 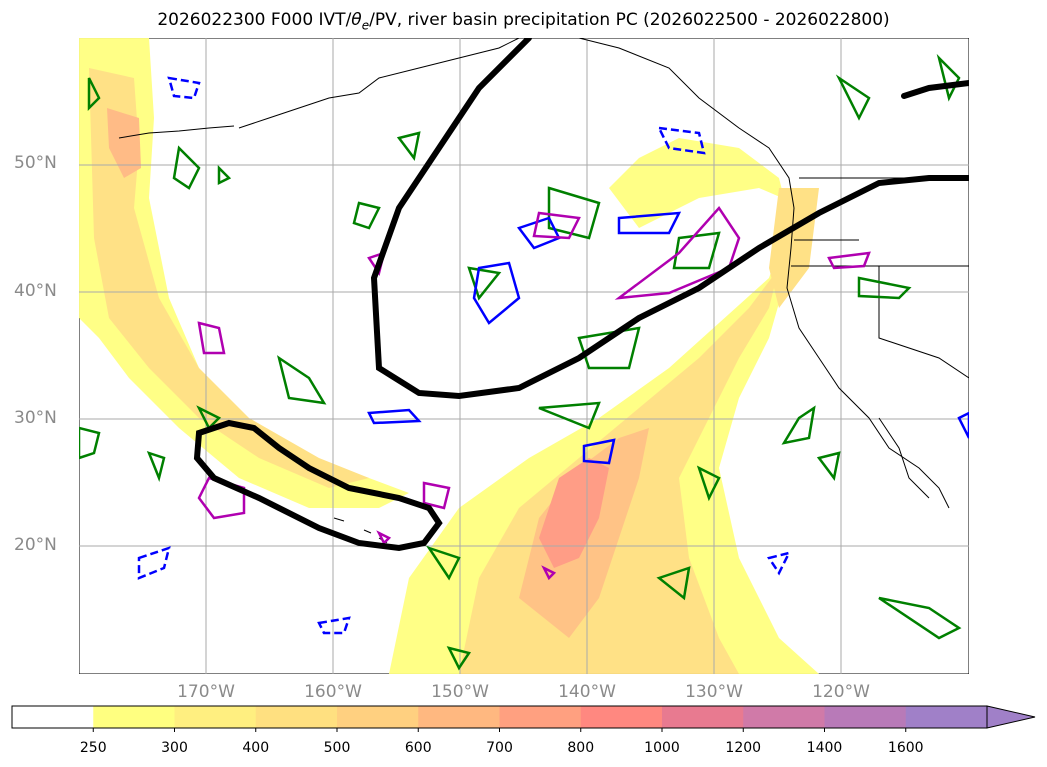 I want to click on lat-label-40n: 40°N, so click(x=35, y=291).